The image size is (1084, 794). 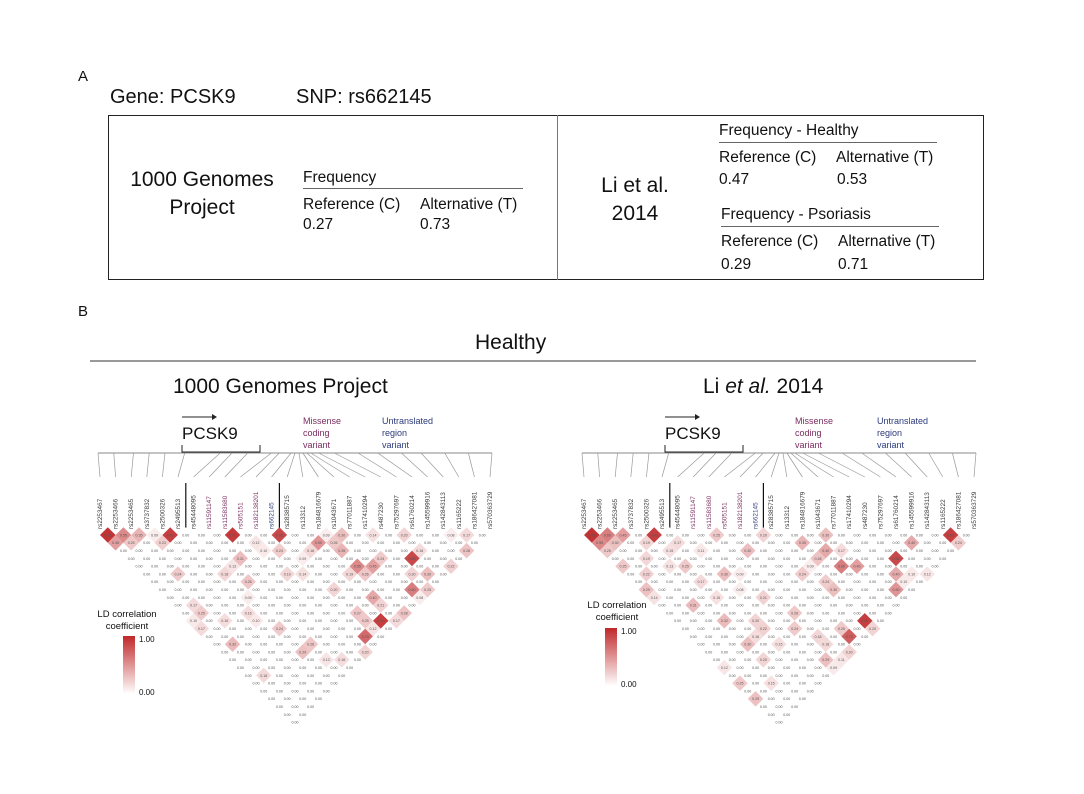 I want to click on ld-cell-value: 0.60, so click(x=412, y=590).